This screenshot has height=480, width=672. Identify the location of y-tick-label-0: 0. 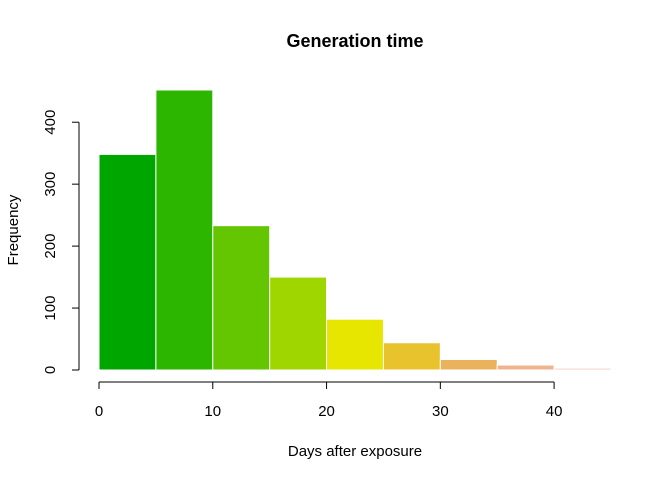
(50, 370).